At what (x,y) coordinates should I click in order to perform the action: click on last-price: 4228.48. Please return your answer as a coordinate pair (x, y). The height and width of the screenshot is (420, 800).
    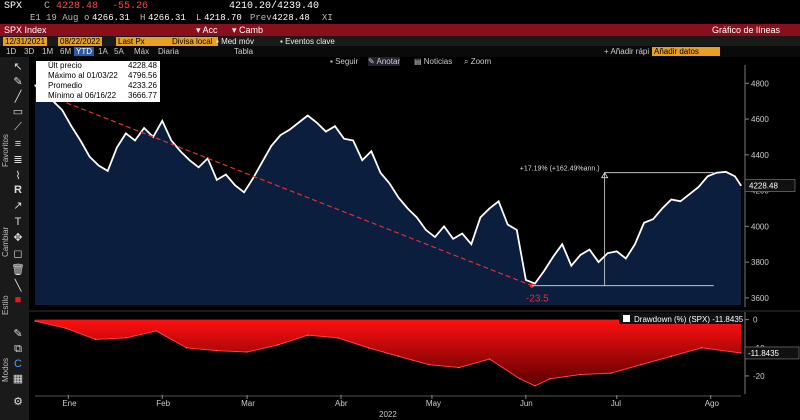
    Looking at the image, I should click on (77, 6).